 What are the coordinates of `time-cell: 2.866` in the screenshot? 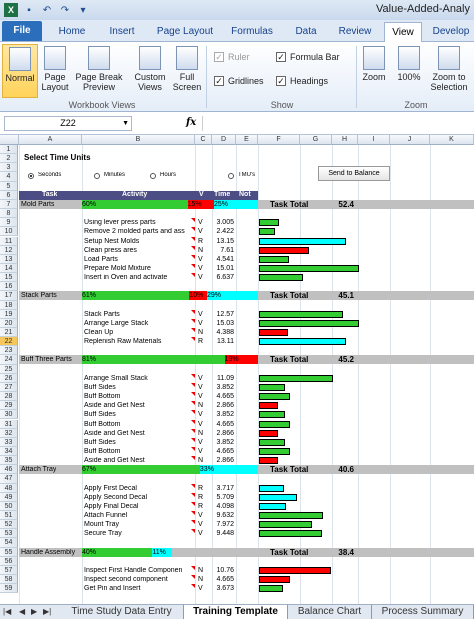 It's located at (225, 461).